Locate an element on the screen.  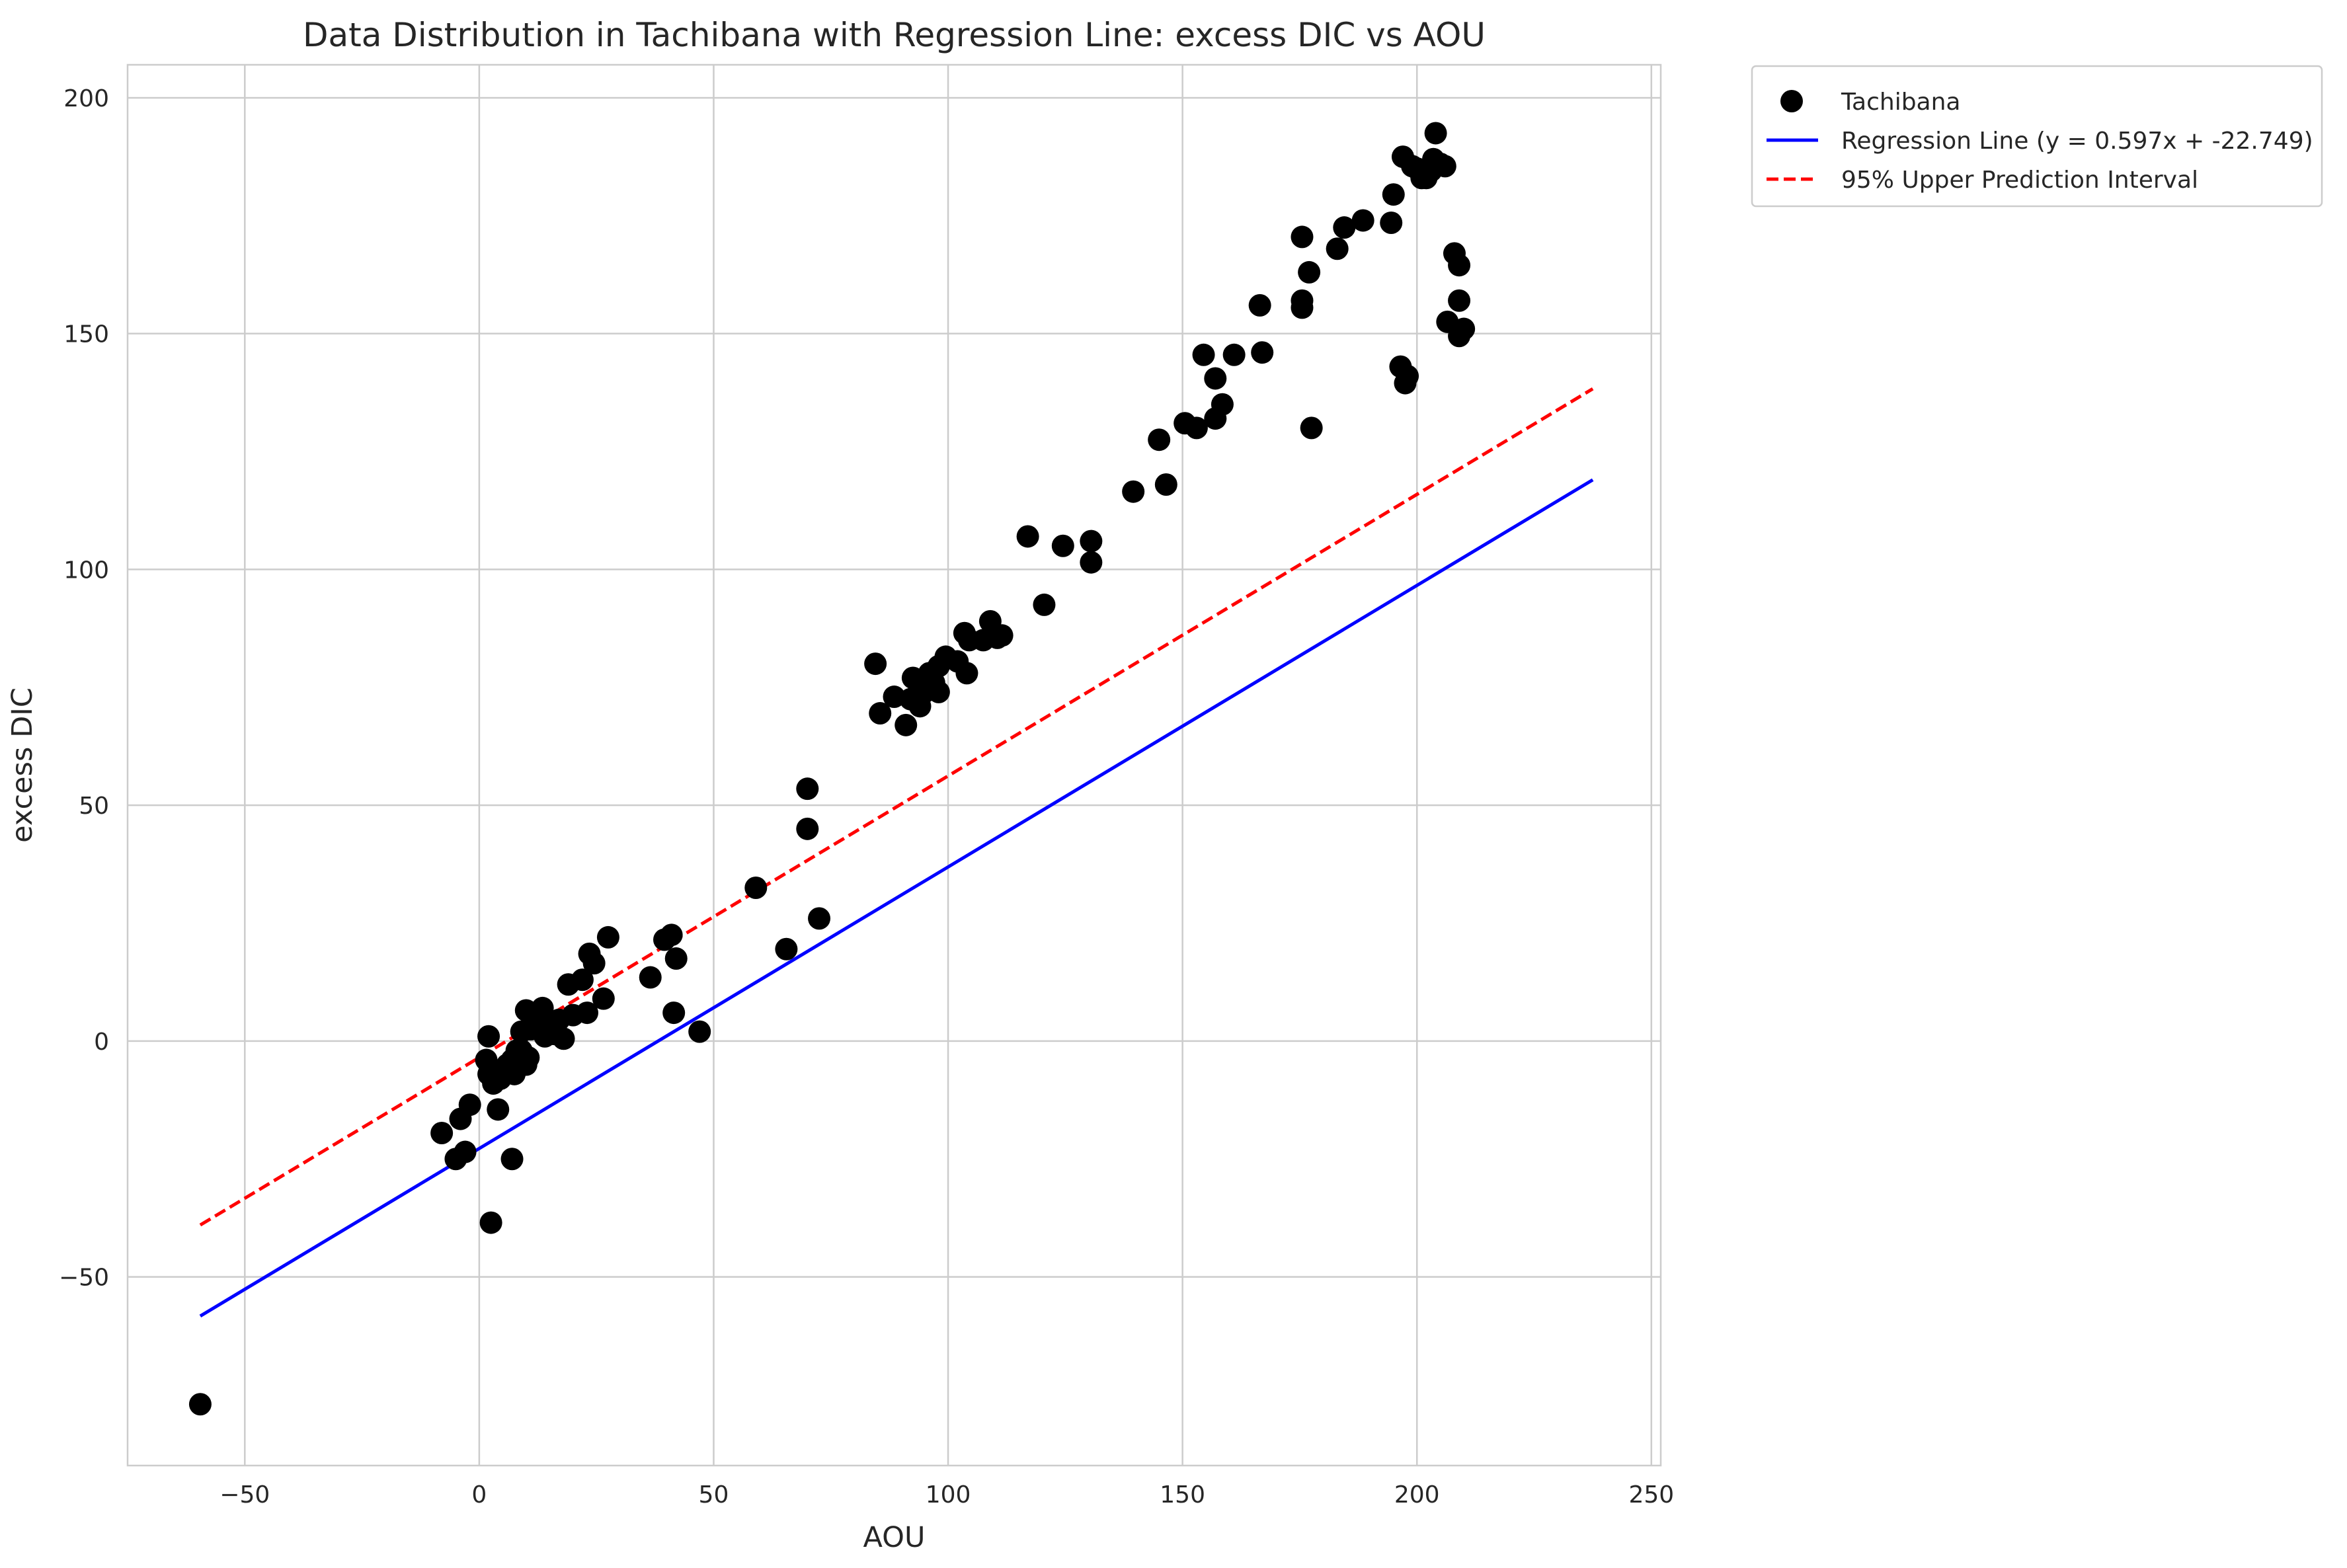
y-tick-label: 50 is located at coordinates (94, 806).